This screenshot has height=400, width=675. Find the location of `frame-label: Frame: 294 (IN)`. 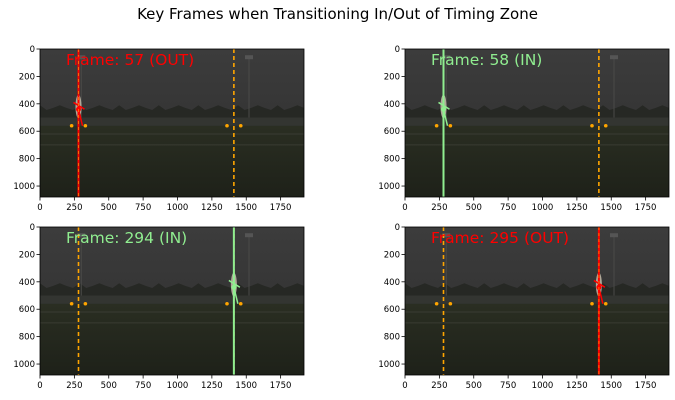

frame-label: Frame: 294 (IN) is located at coordinates (126, 238).